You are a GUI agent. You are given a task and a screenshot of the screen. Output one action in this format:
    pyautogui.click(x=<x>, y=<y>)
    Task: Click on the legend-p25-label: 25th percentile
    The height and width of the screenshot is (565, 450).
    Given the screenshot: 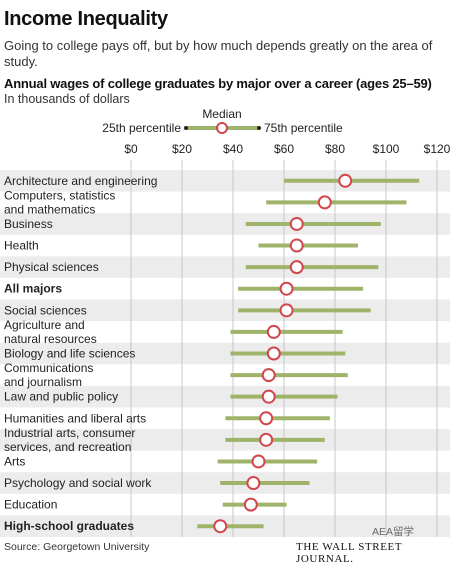 What is the action you would take?
    pyautogui.click(x=141, y=128)
    